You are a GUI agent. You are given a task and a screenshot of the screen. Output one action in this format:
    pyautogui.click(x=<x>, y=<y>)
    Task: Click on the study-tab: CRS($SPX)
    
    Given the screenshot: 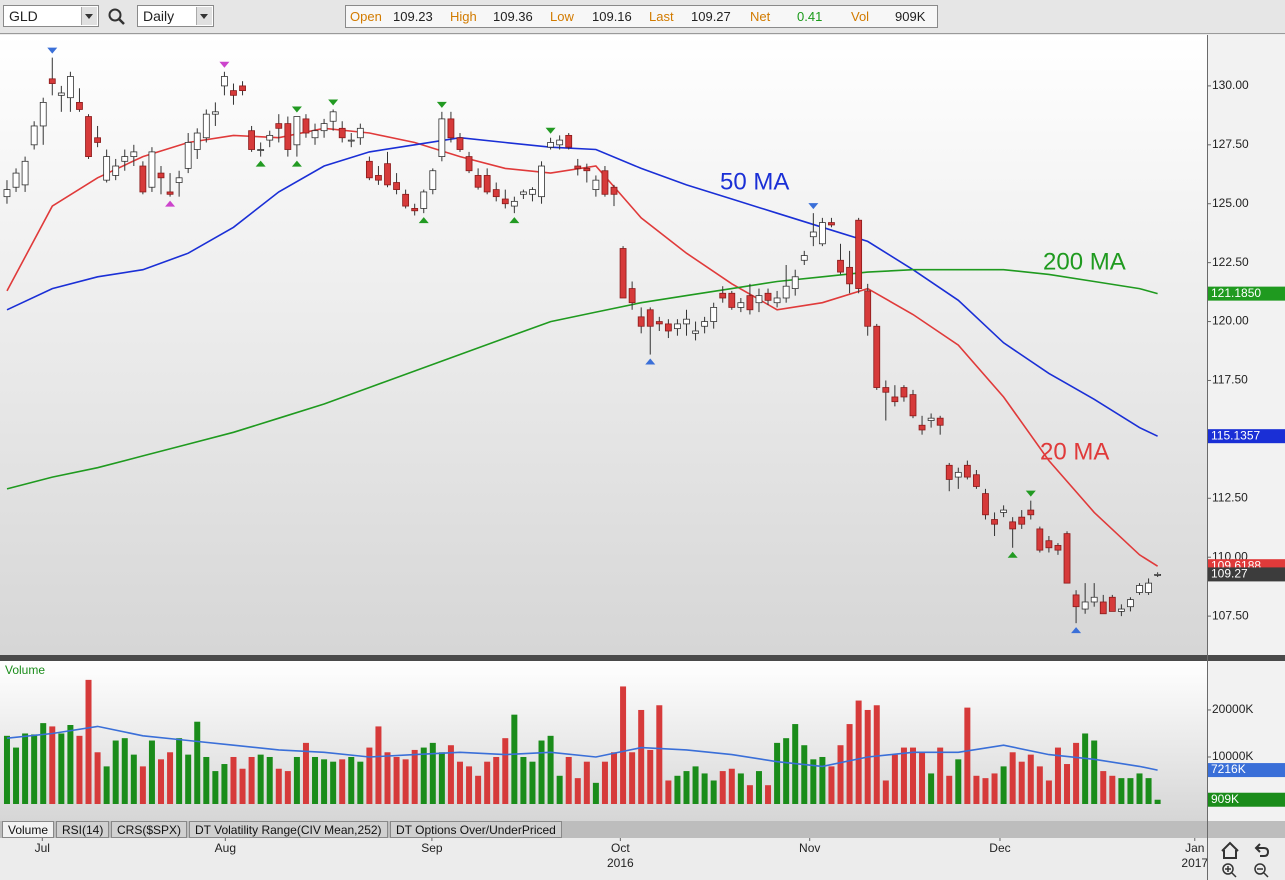 What is the action you would take?
    pyautogui.click(x=149, y=829)
    